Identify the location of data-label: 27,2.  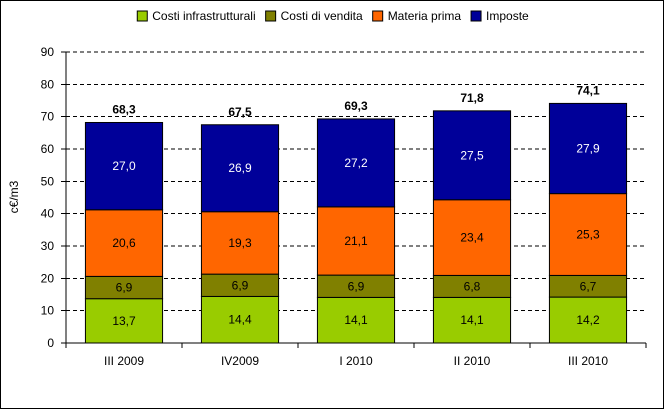
(356, 163).